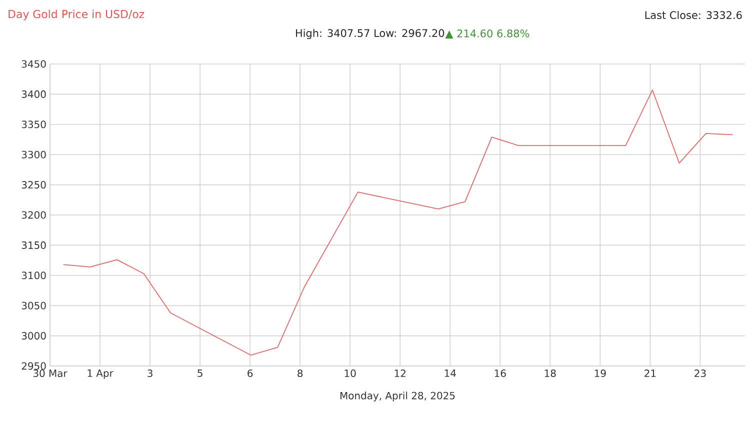 The height and width of the screenshot is (430, 750). What do you see at coordinates (370, 34) in the screenshot?
I see `chart-subtitle: High: 3407.57 Low: 2967.20` at bounding box center [370, 34].